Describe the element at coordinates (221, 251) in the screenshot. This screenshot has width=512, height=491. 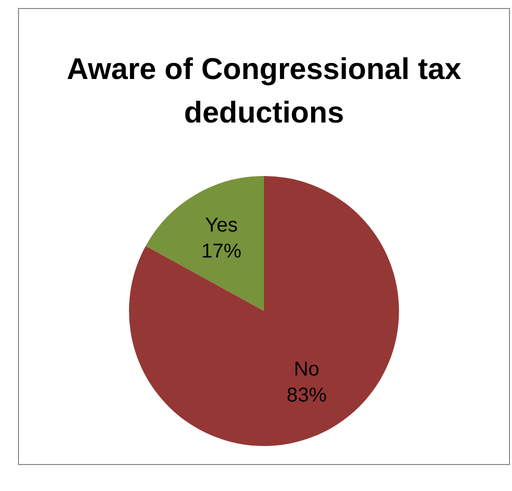
I see `data-label: 17%` at that location.